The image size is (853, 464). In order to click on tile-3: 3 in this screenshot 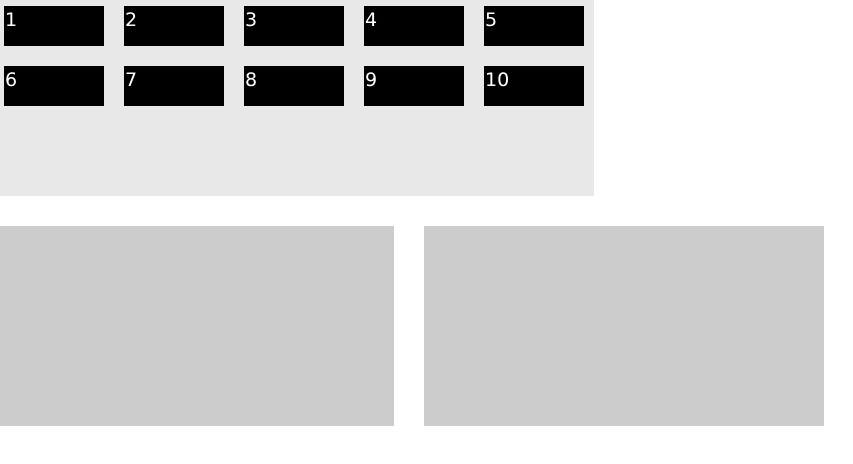, I will do `click(294, 26)`.